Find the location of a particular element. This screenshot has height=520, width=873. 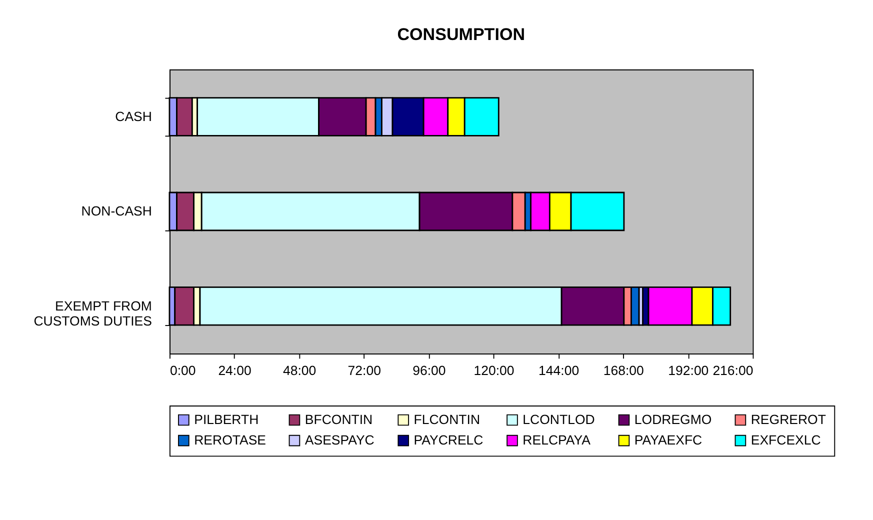

legend-label: FLCONTIN is located at coordinates (447, 419).